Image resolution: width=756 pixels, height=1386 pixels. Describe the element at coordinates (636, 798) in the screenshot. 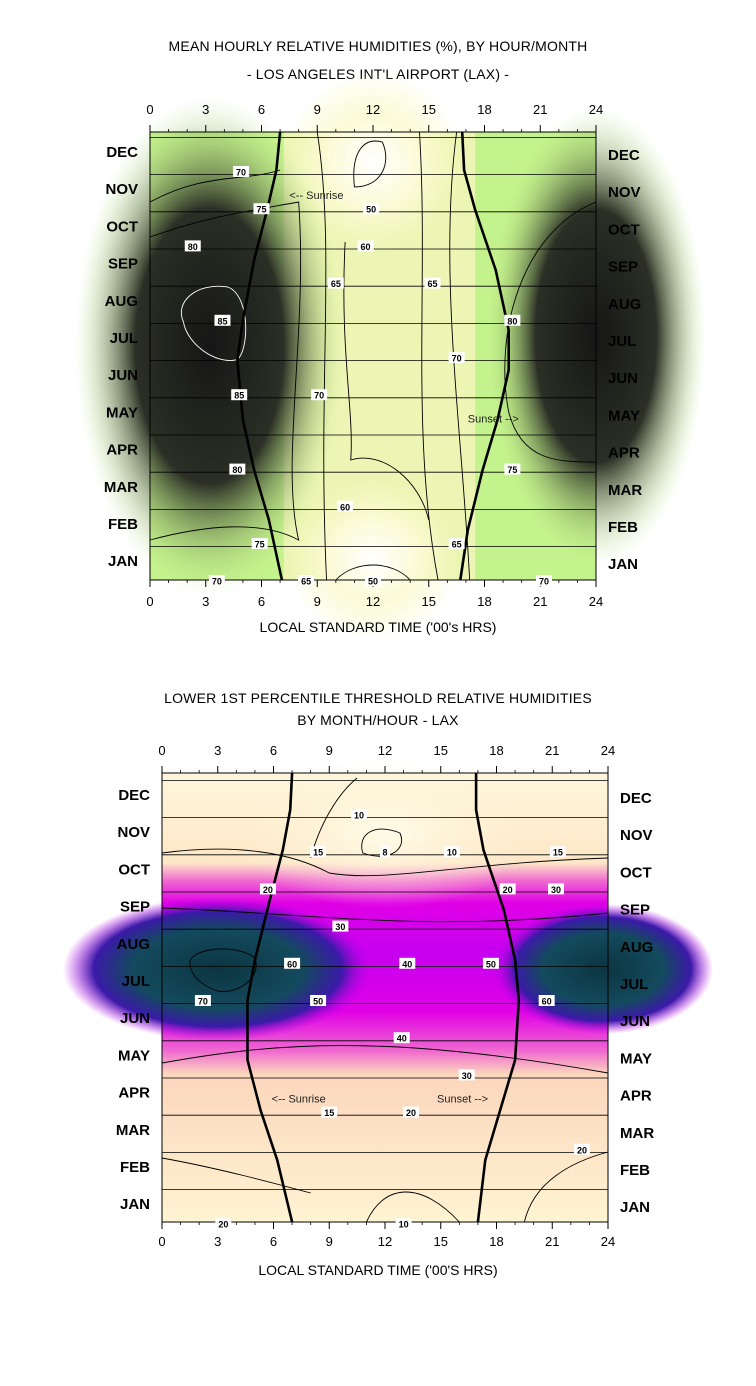

I see `month-label-right: DEC` at that location.